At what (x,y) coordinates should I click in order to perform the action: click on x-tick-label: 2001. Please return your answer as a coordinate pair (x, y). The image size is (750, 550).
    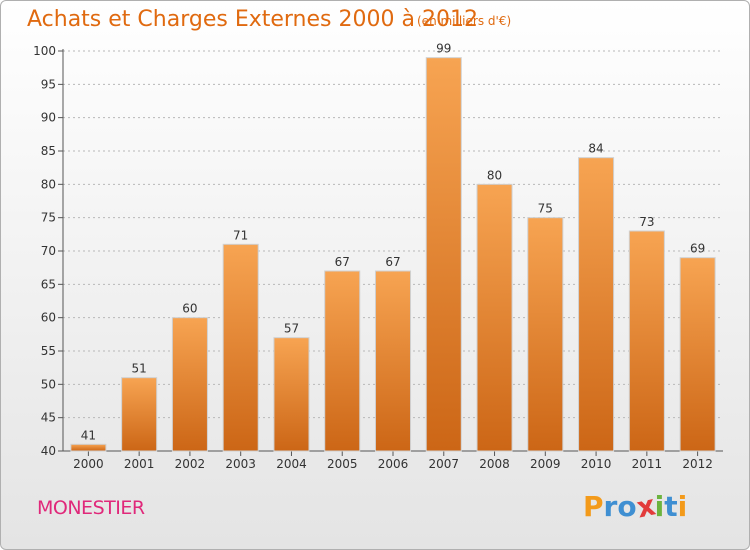
    Looking at the image, I should click on (139, 464).